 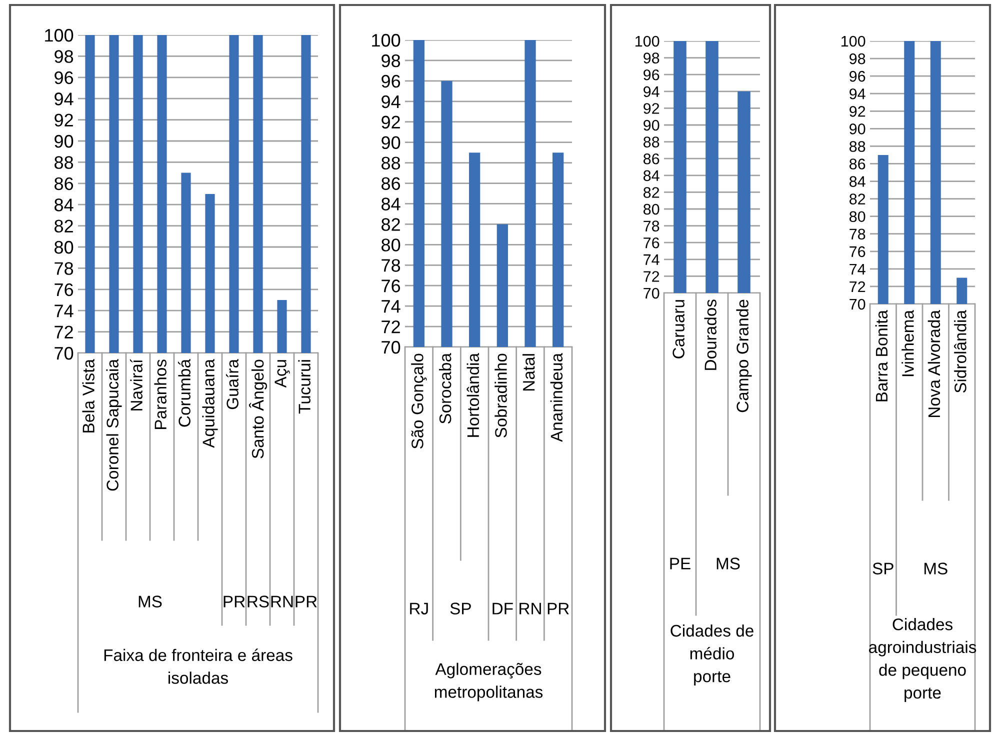 What do you see at coordinates (160, 394) in the screenshot?
I see `x-tick-label: Paranhos` at bounding box center [160, 394].